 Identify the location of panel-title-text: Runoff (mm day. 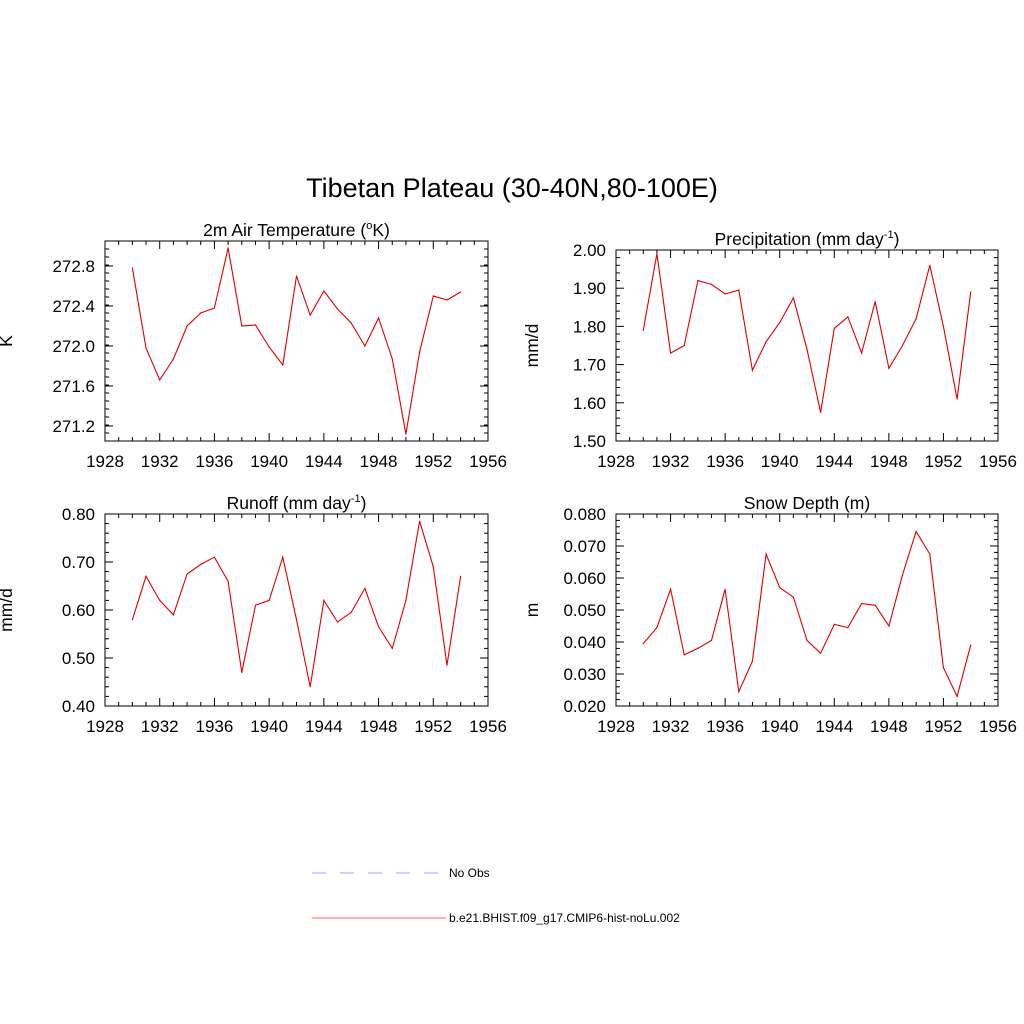
(289, 503).